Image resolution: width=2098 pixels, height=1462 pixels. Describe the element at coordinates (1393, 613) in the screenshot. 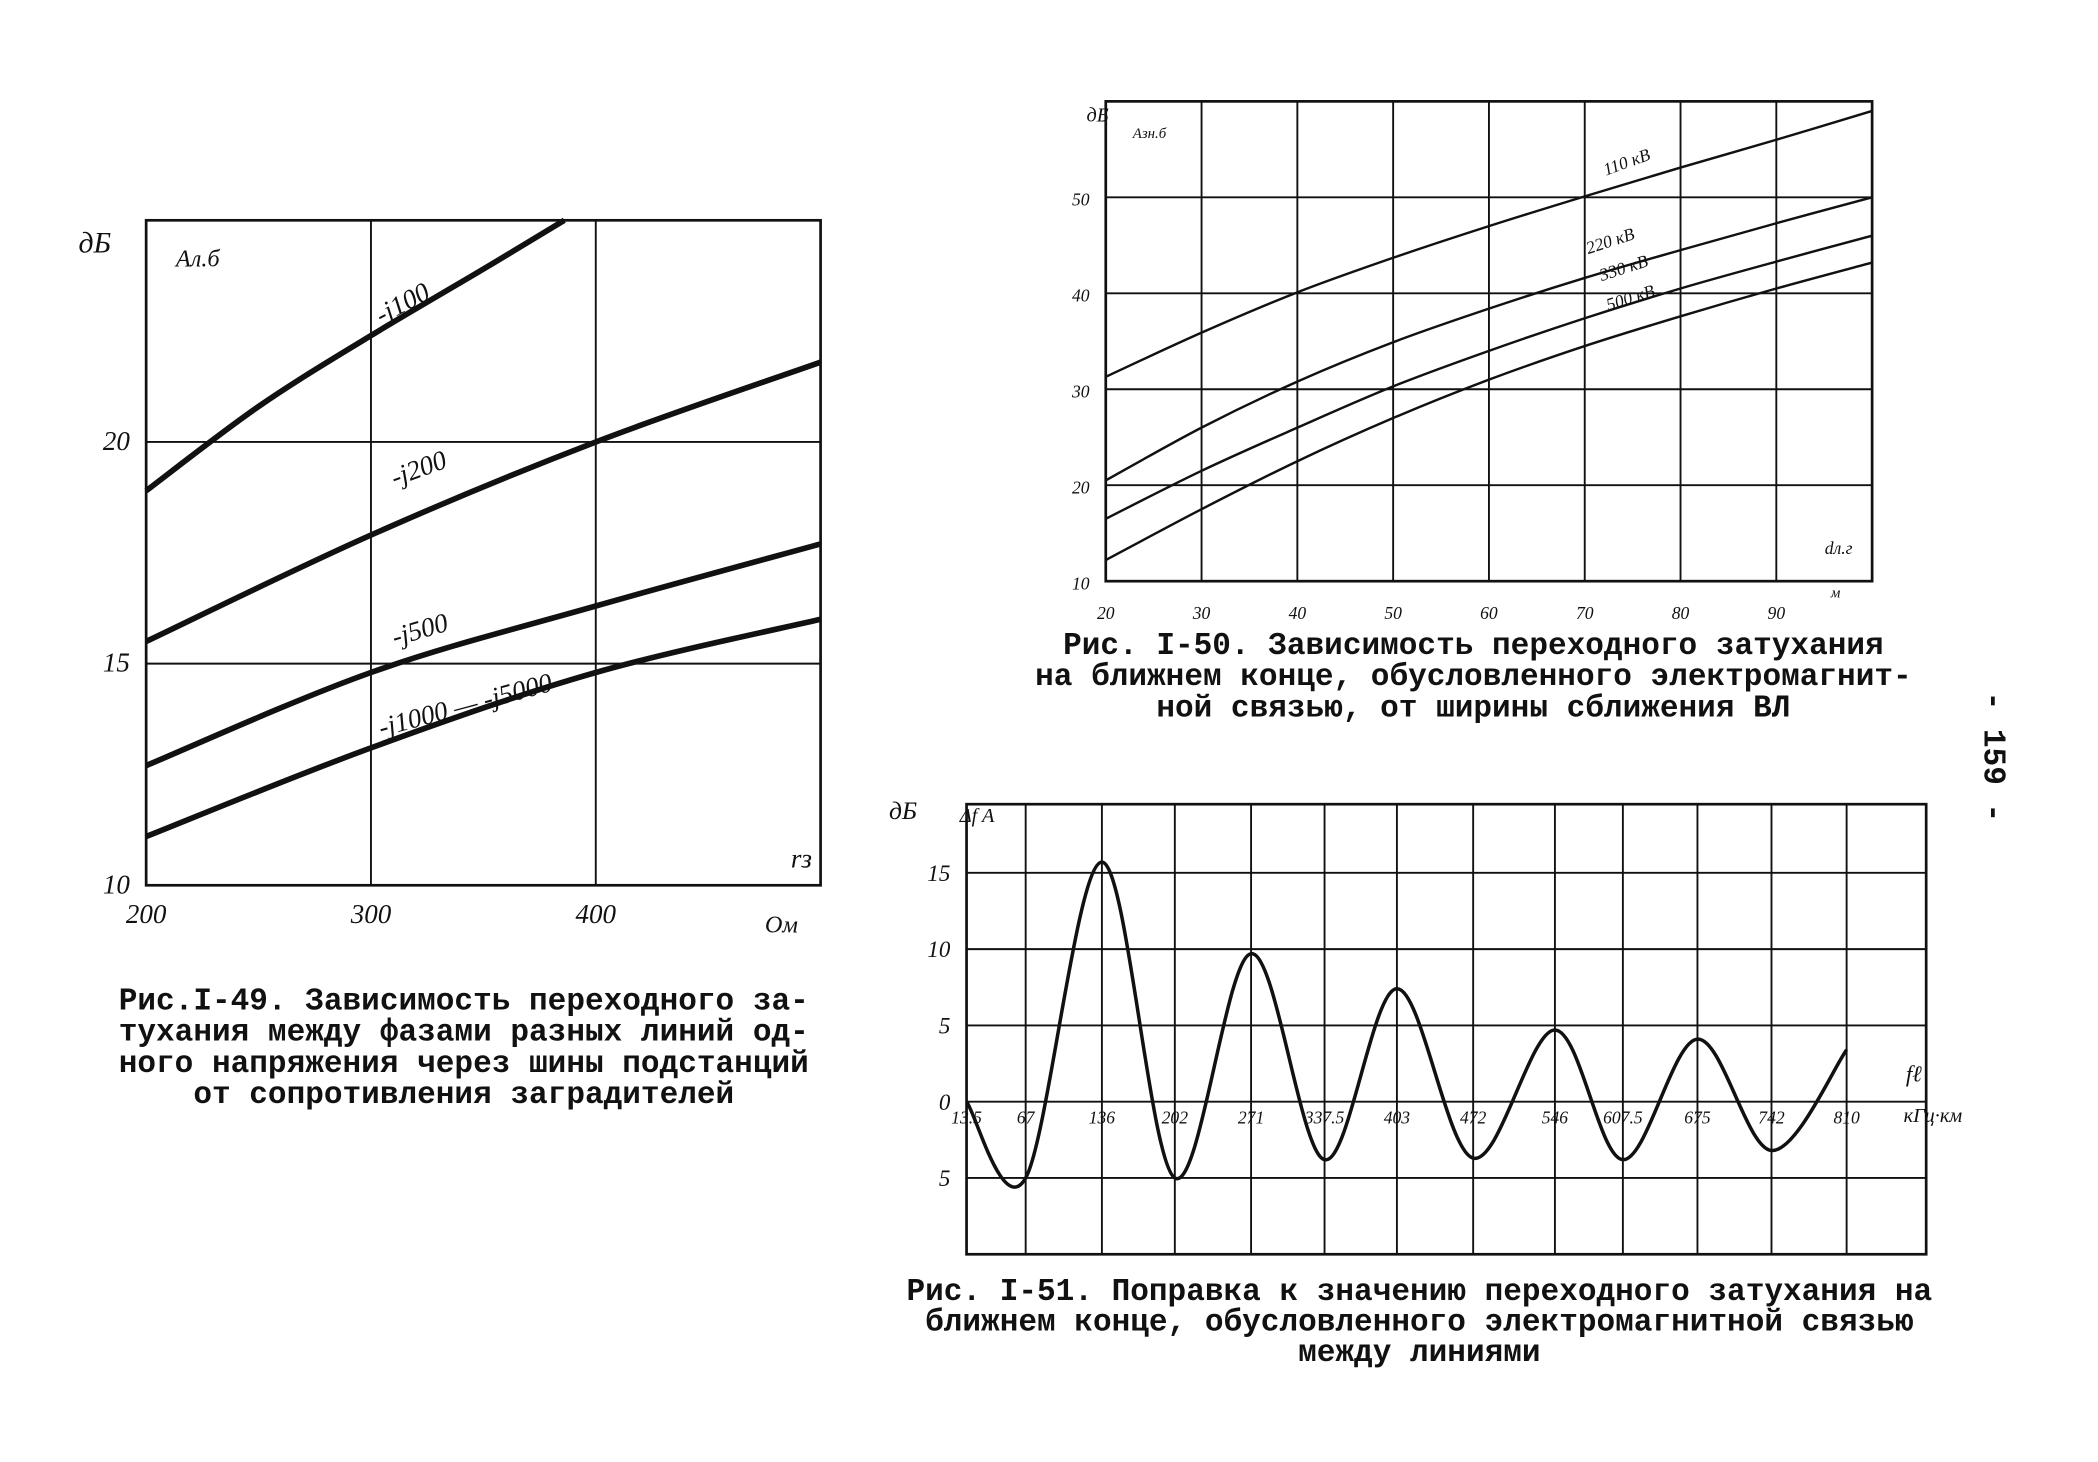

I see `x-tick-label: 50` at that location.